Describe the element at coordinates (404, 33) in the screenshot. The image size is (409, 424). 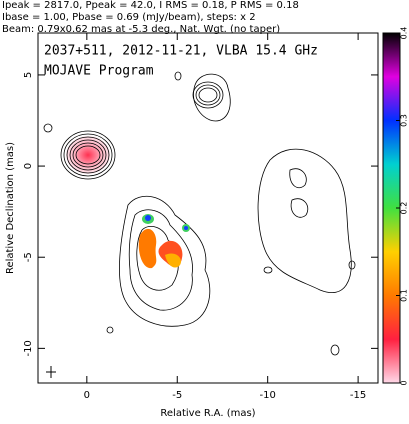
I see `colorbar-tick-label: 0.4` at that location.